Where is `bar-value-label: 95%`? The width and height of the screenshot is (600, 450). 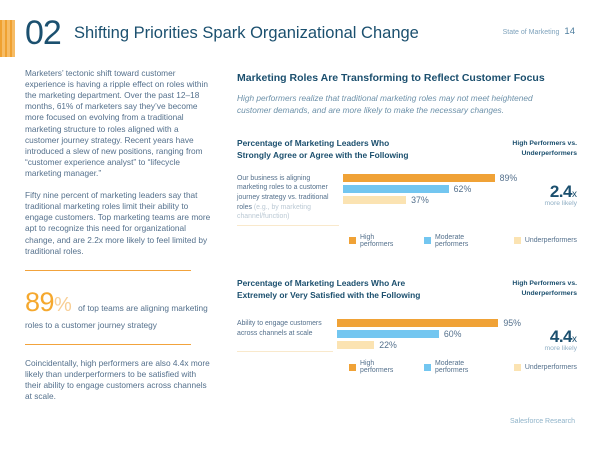 bar-value-label: 95% is located at coordinates (512, 323).